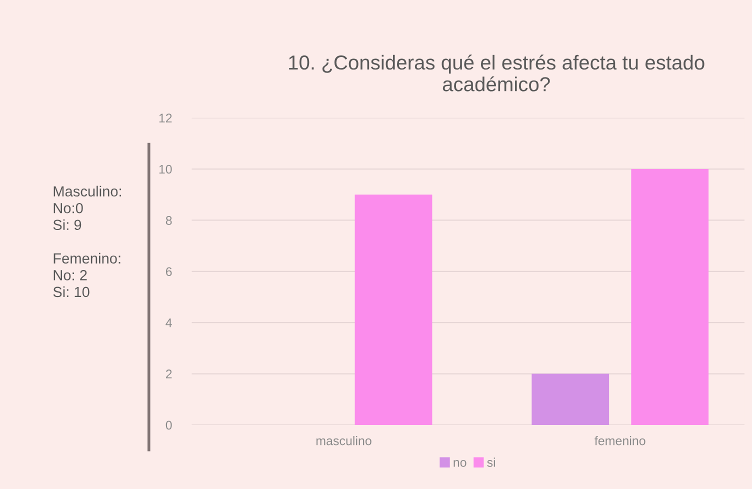  I want to click on y-tick-label: 2, so click(169, 374).